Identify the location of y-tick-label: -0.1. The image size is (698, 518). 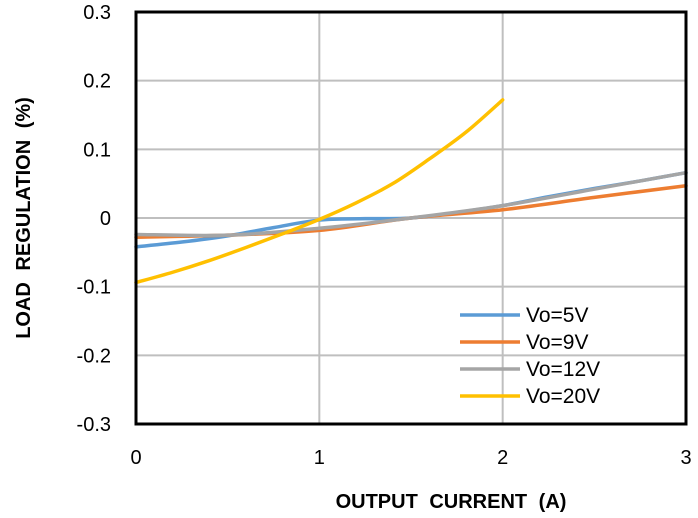
(94, 288).